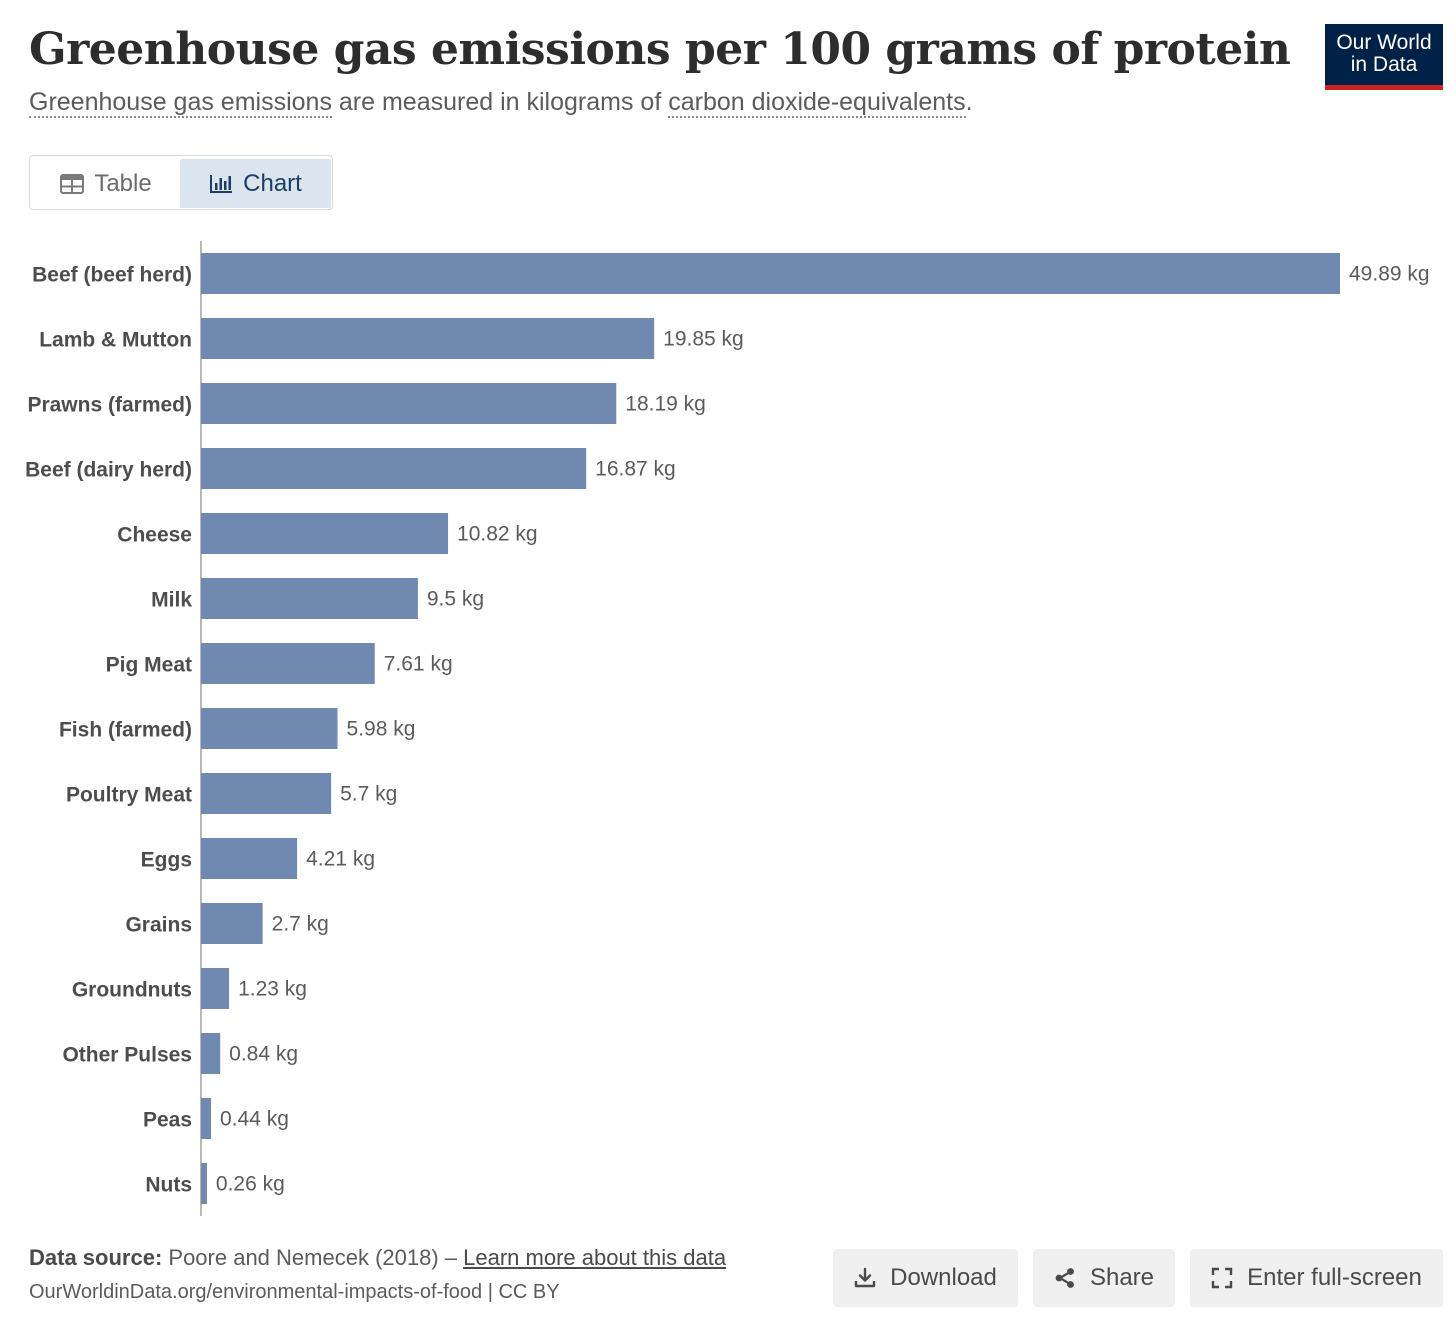  What do you see at coordinates (221, 183) in the screenshot?
I see `bar-chart-icon` at bounding box center [221, 183].